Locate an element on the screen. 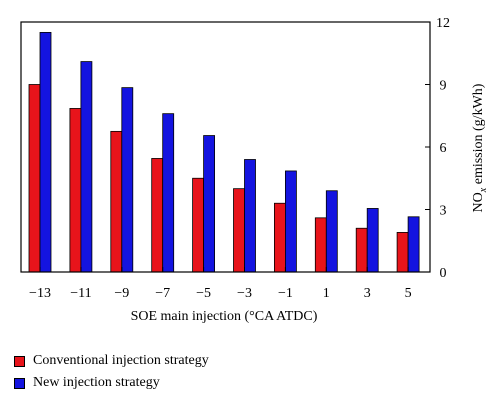  x-tick-label: −5 is located at coordinates (203, 293).